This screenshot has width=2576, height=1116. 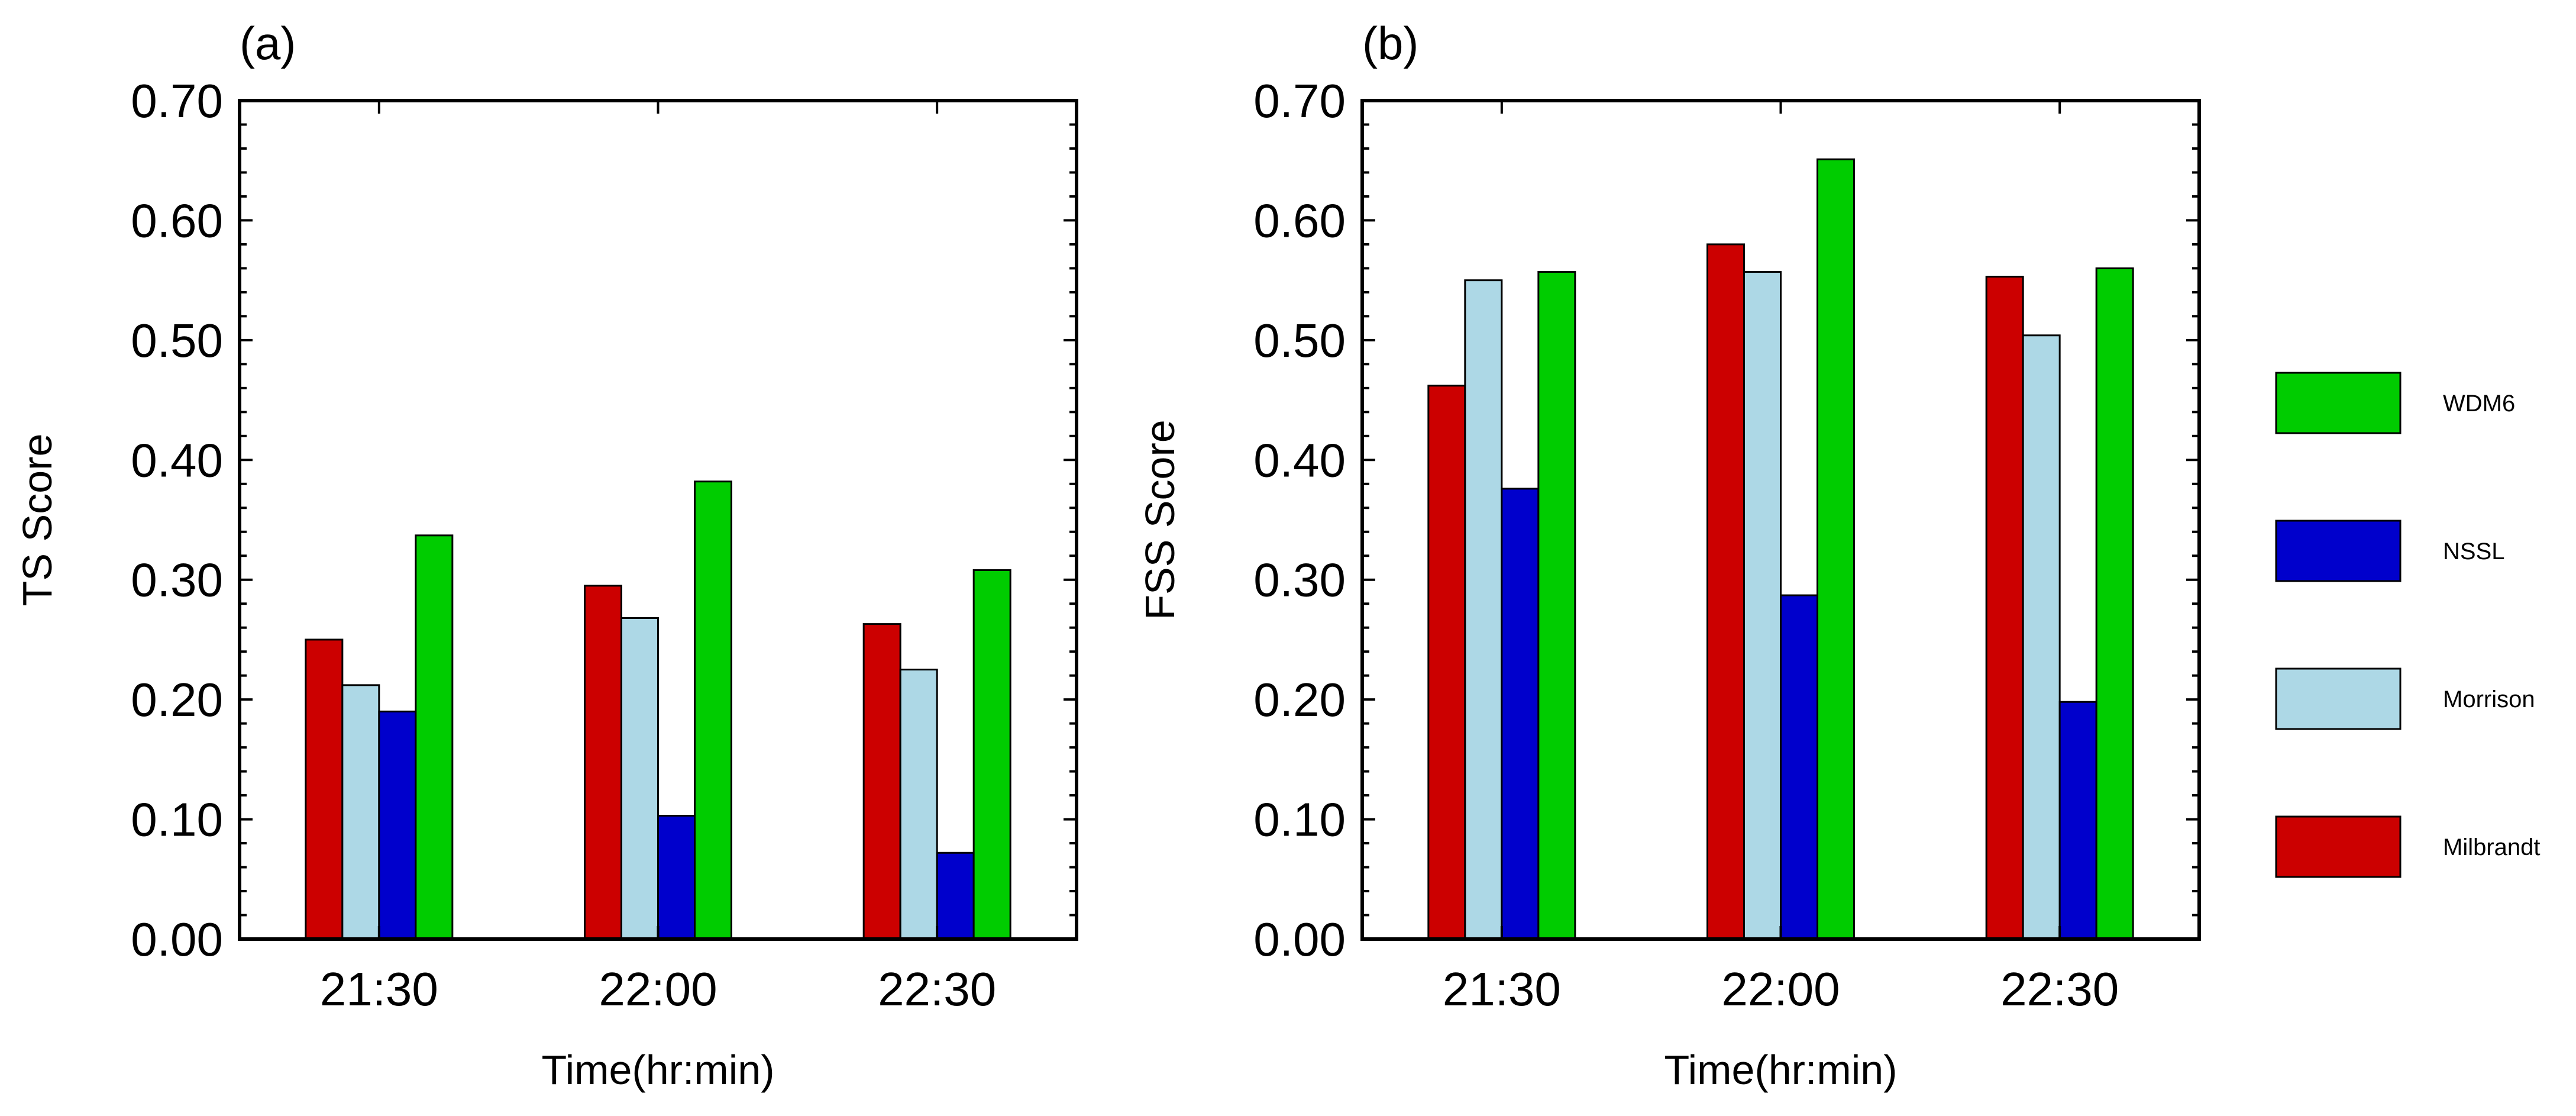 I want to click on ytick-label-a: 0.70, so click(x=177, y=101).